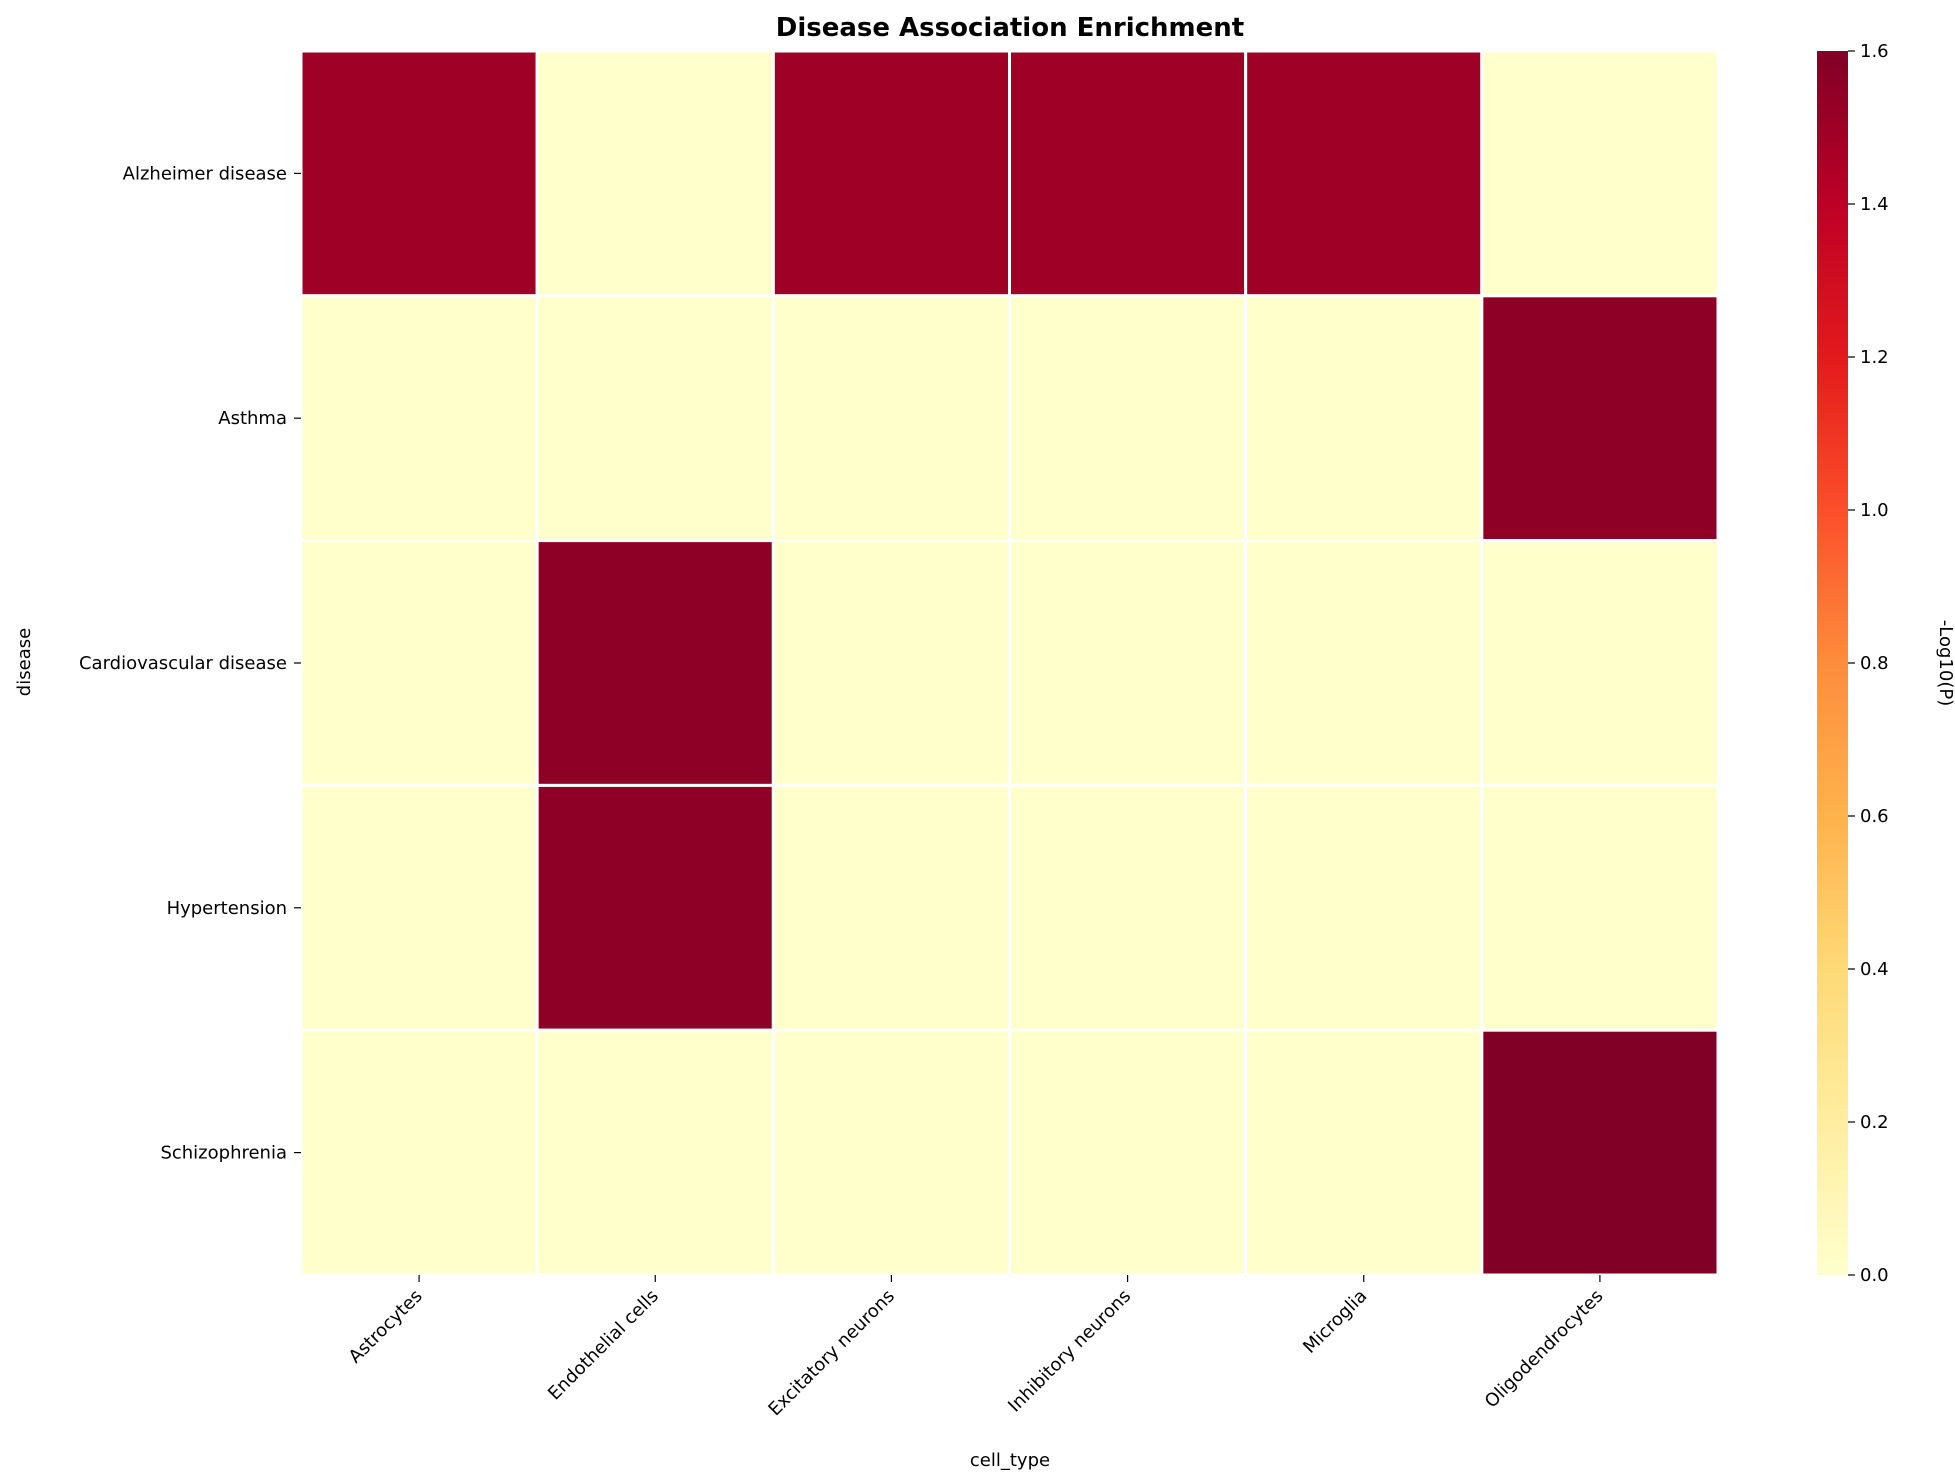 The width and height of the screenshot is (1955, 1483). What do you see at coordinates (24, 662) in the screenshot?
I see `y-axis-label: disease` at bounding box center [24, 662].